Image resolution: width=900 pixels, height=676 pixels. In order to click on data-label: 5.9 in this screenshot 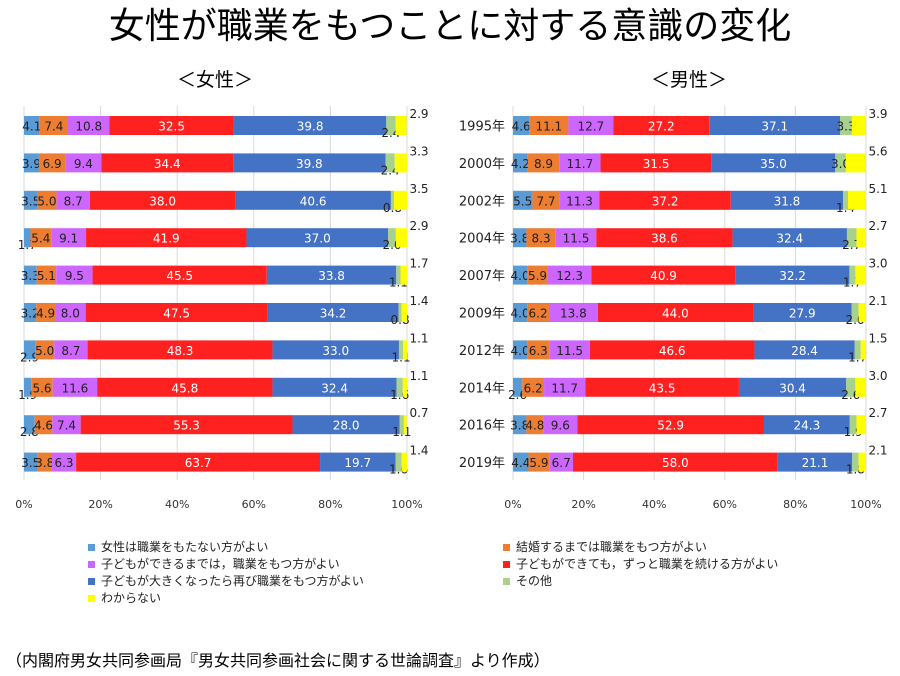, I will do `click(538, 463)`.